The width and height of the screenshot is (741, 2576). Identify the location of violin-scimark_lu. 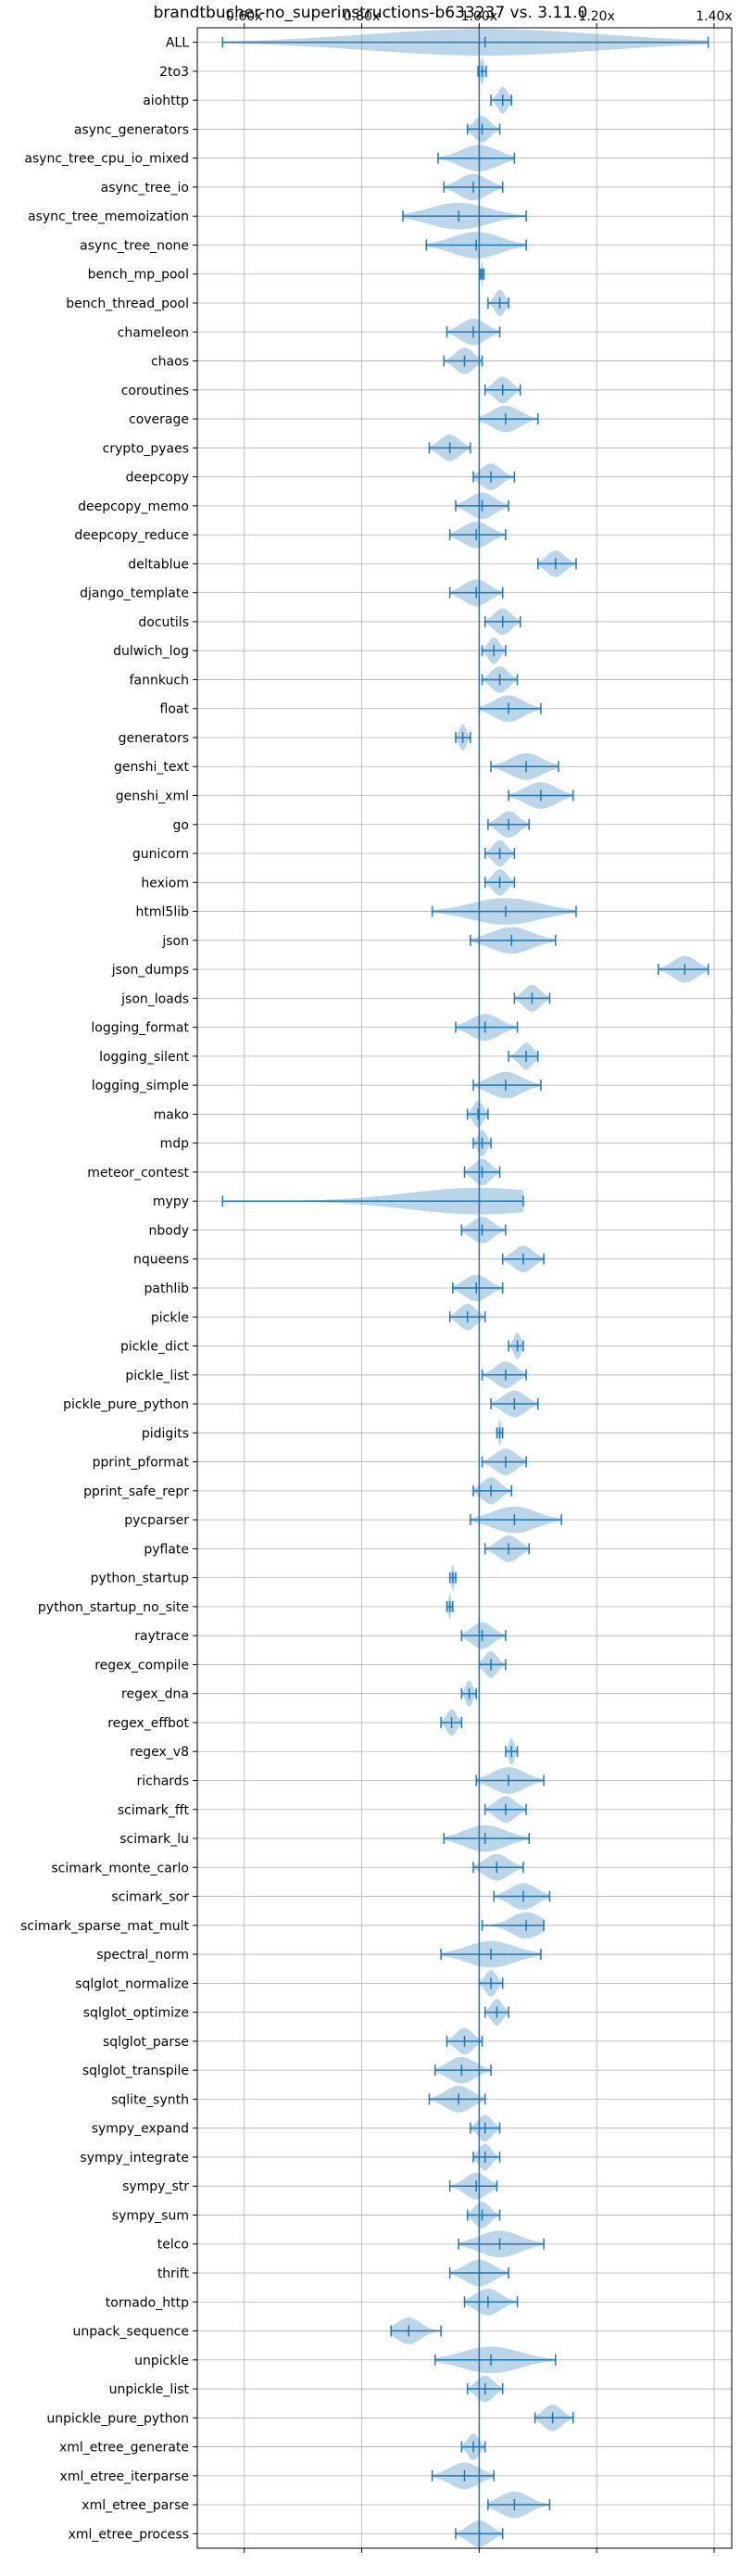
(486, 1838).